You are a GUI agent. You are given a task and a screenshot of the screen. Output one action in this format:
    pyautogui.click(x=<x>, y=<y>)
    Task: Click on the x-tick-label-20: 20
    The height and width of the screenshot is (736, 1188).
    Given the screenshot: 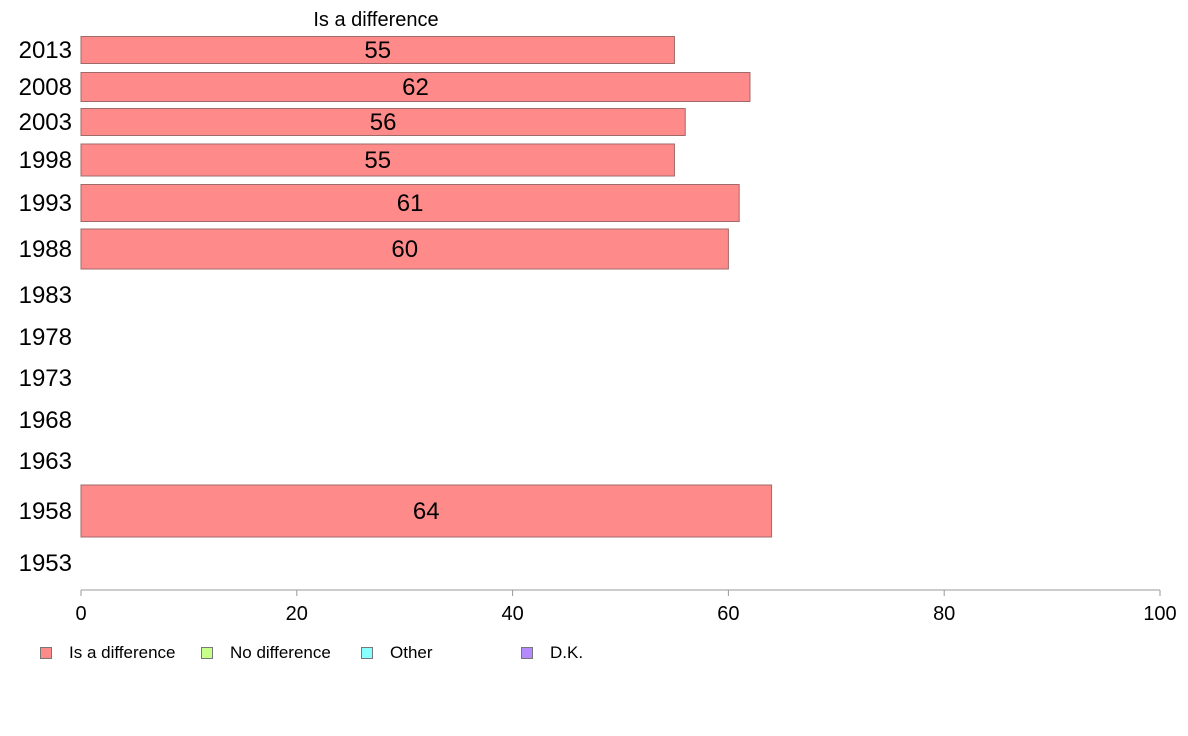 What is the action you would take?
    pyautogui.click(x=297, y=614)
    